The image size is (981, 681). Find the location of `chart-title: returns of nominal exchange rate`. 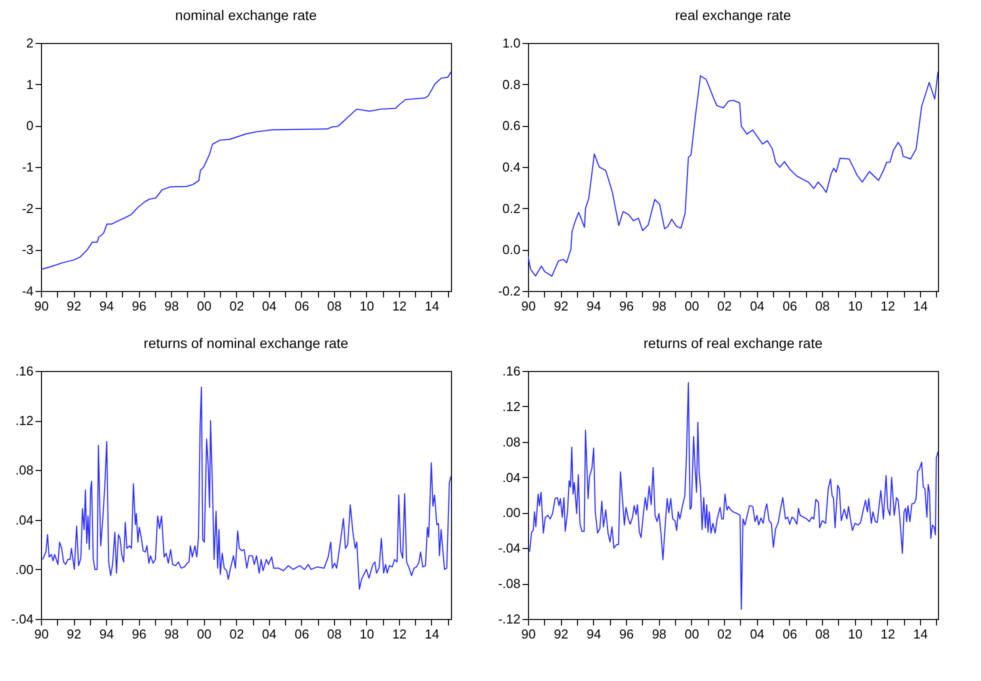

chart-title: returns of nominal exchange rate is located at coordinates (246, 343).